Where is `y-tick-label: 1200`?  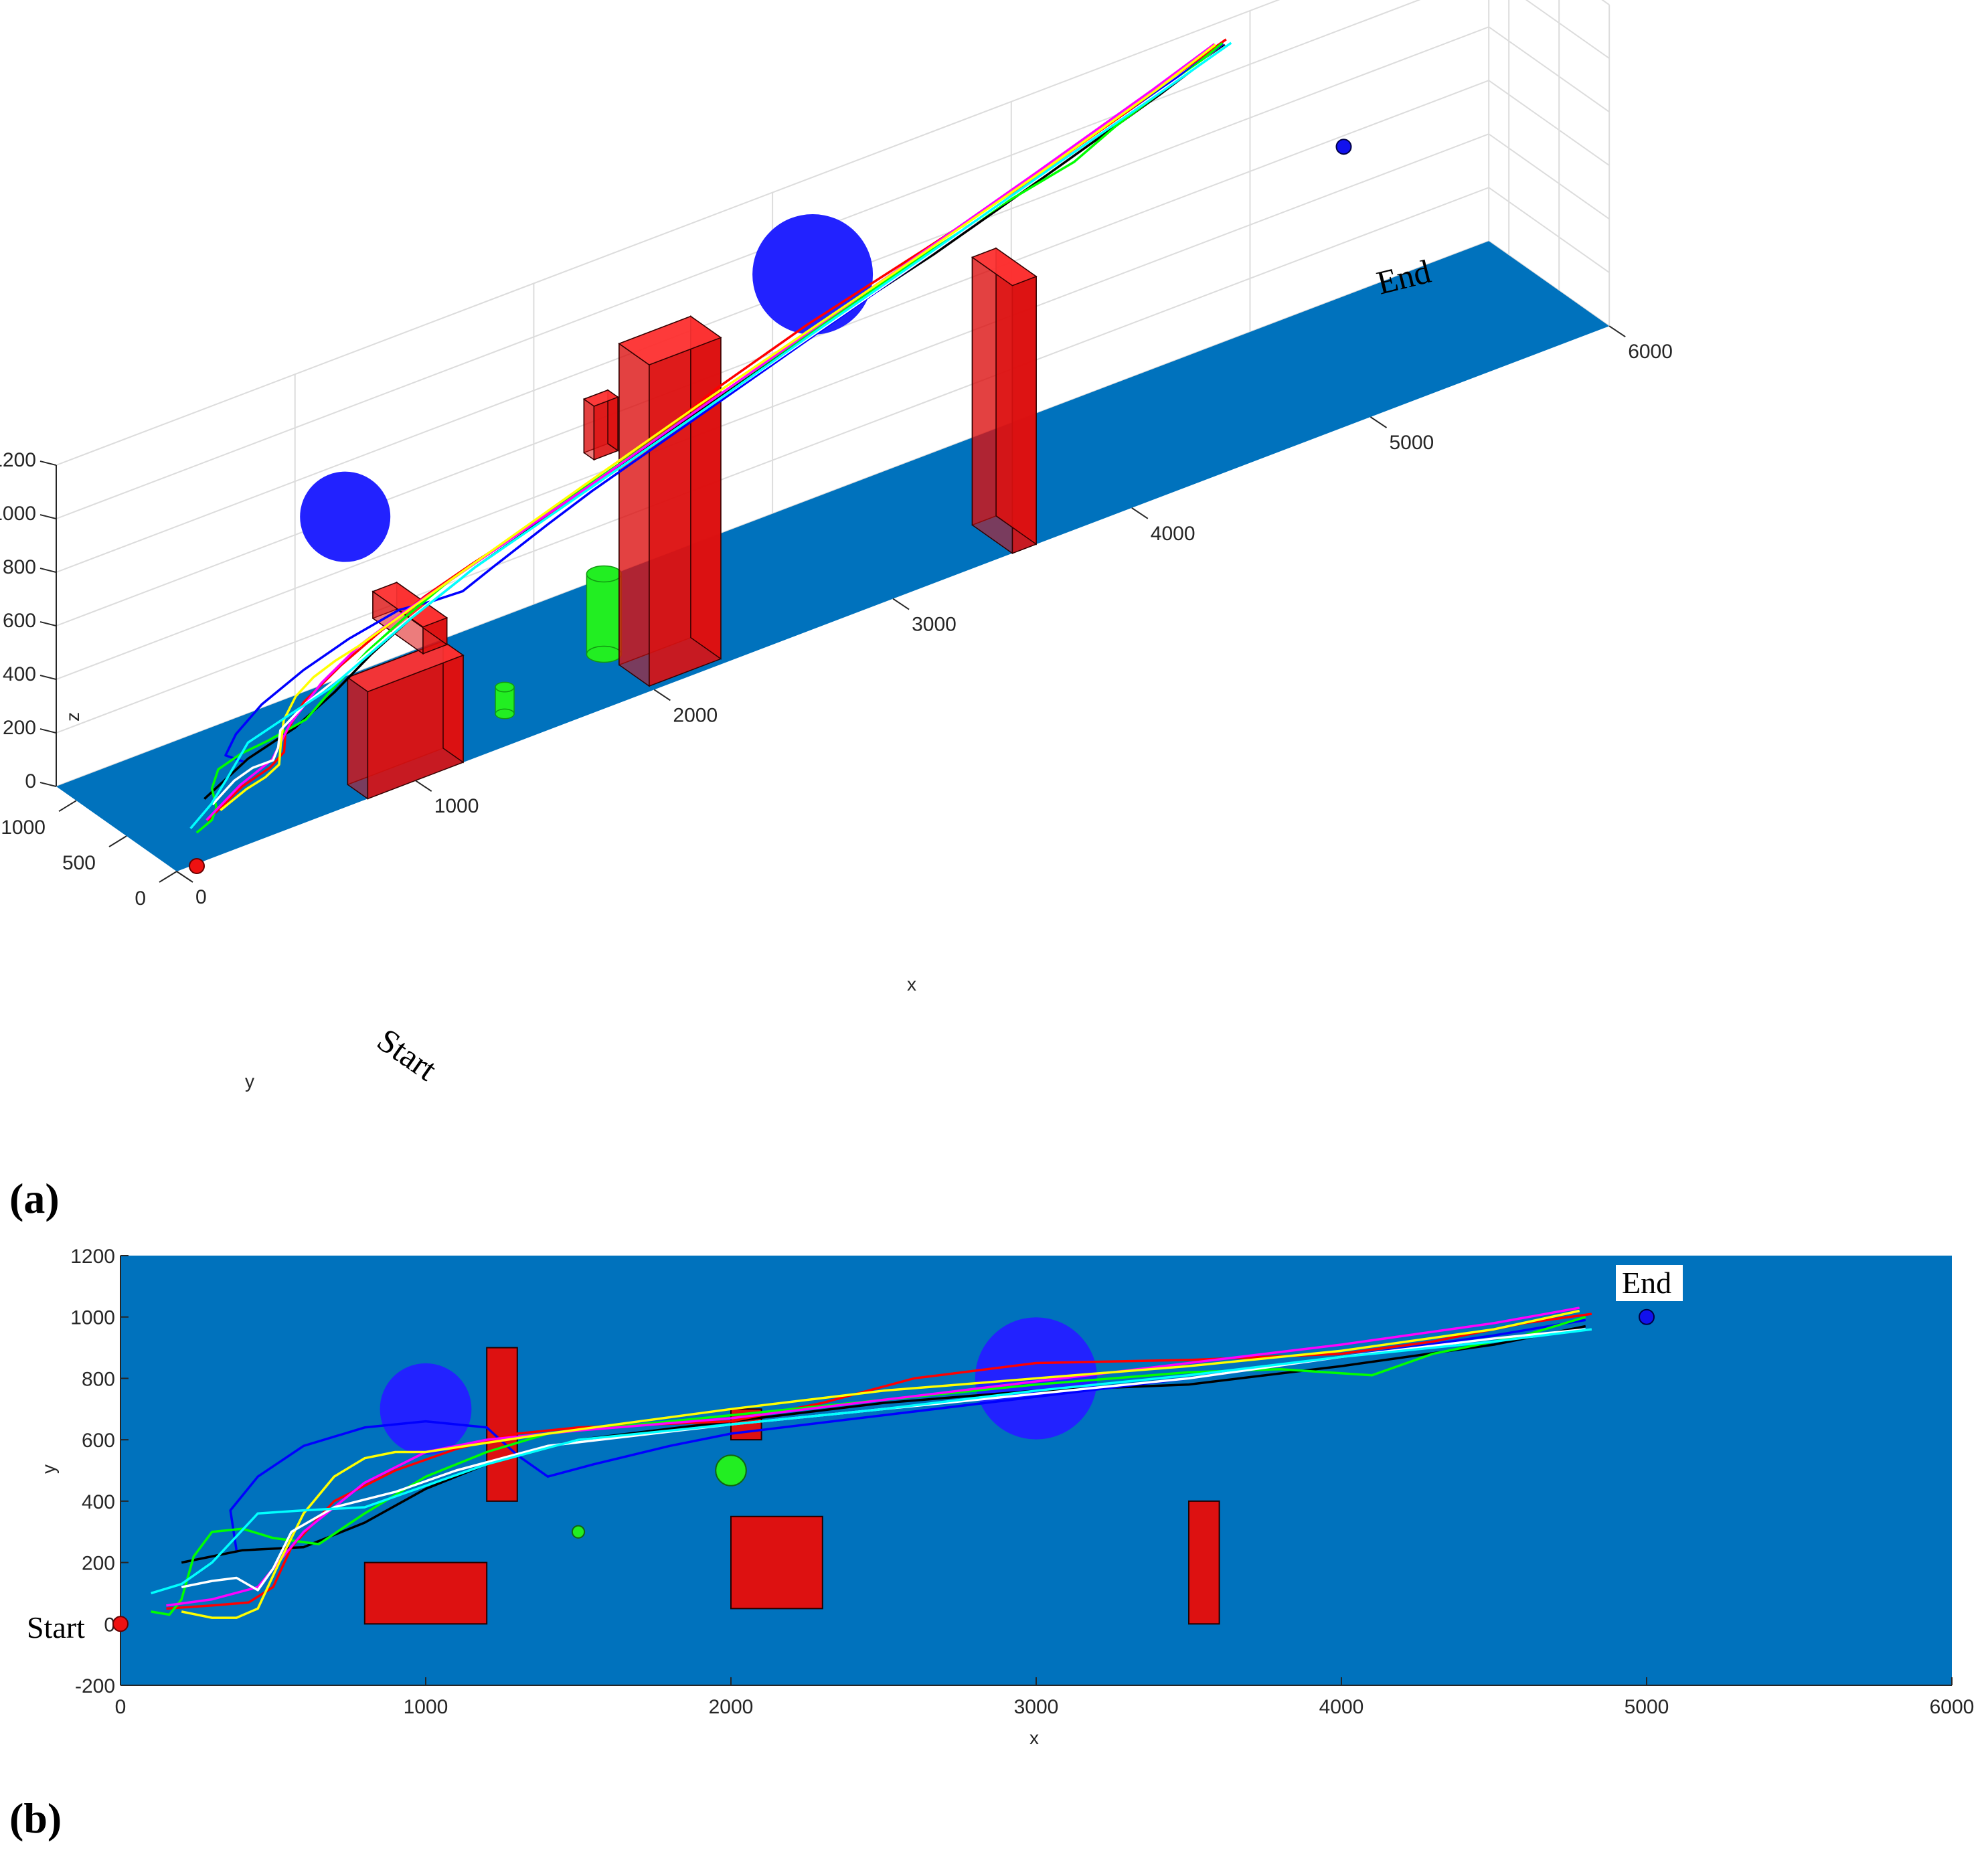 y-tick-label: 1200 is located at coordinates (93, 1257).